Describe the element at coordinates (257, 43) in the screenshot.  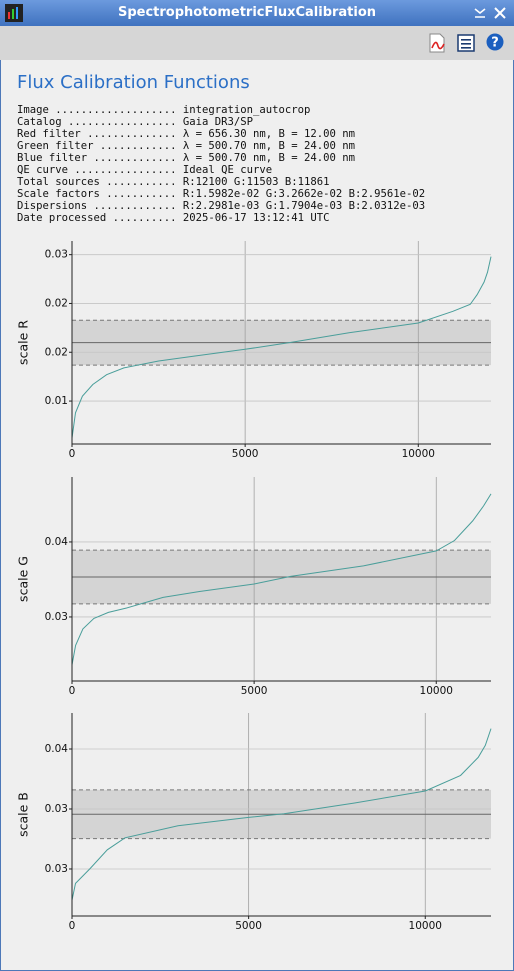
I see `toolbar: ?` at that location.